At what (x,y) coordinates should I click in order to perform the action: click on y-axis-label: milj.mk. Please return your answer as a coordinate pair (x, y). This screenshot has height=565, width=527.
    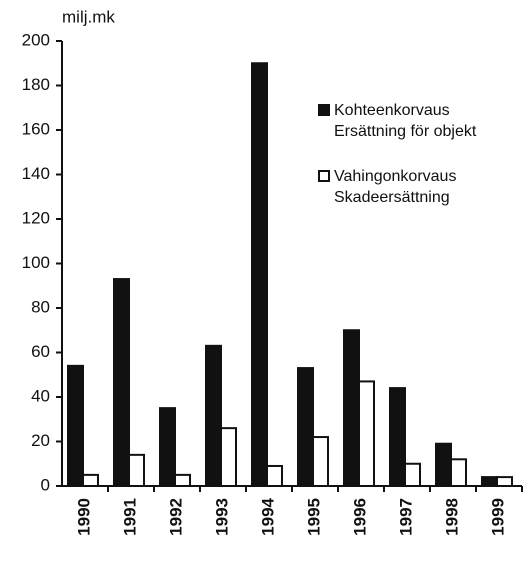
    Looking at the image, I should click on (88, 16).